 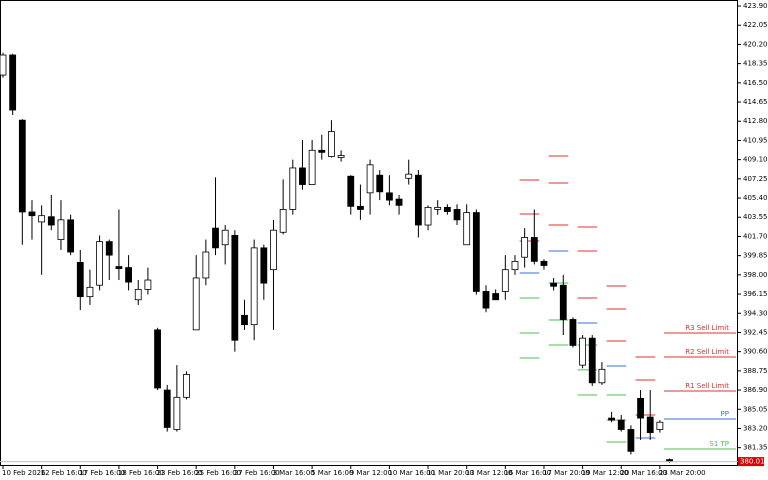 What do you see at coordinates (755, 352) in the screenshot?
I see `y-tick-label: 390.60` at bounding box center [755, 352].